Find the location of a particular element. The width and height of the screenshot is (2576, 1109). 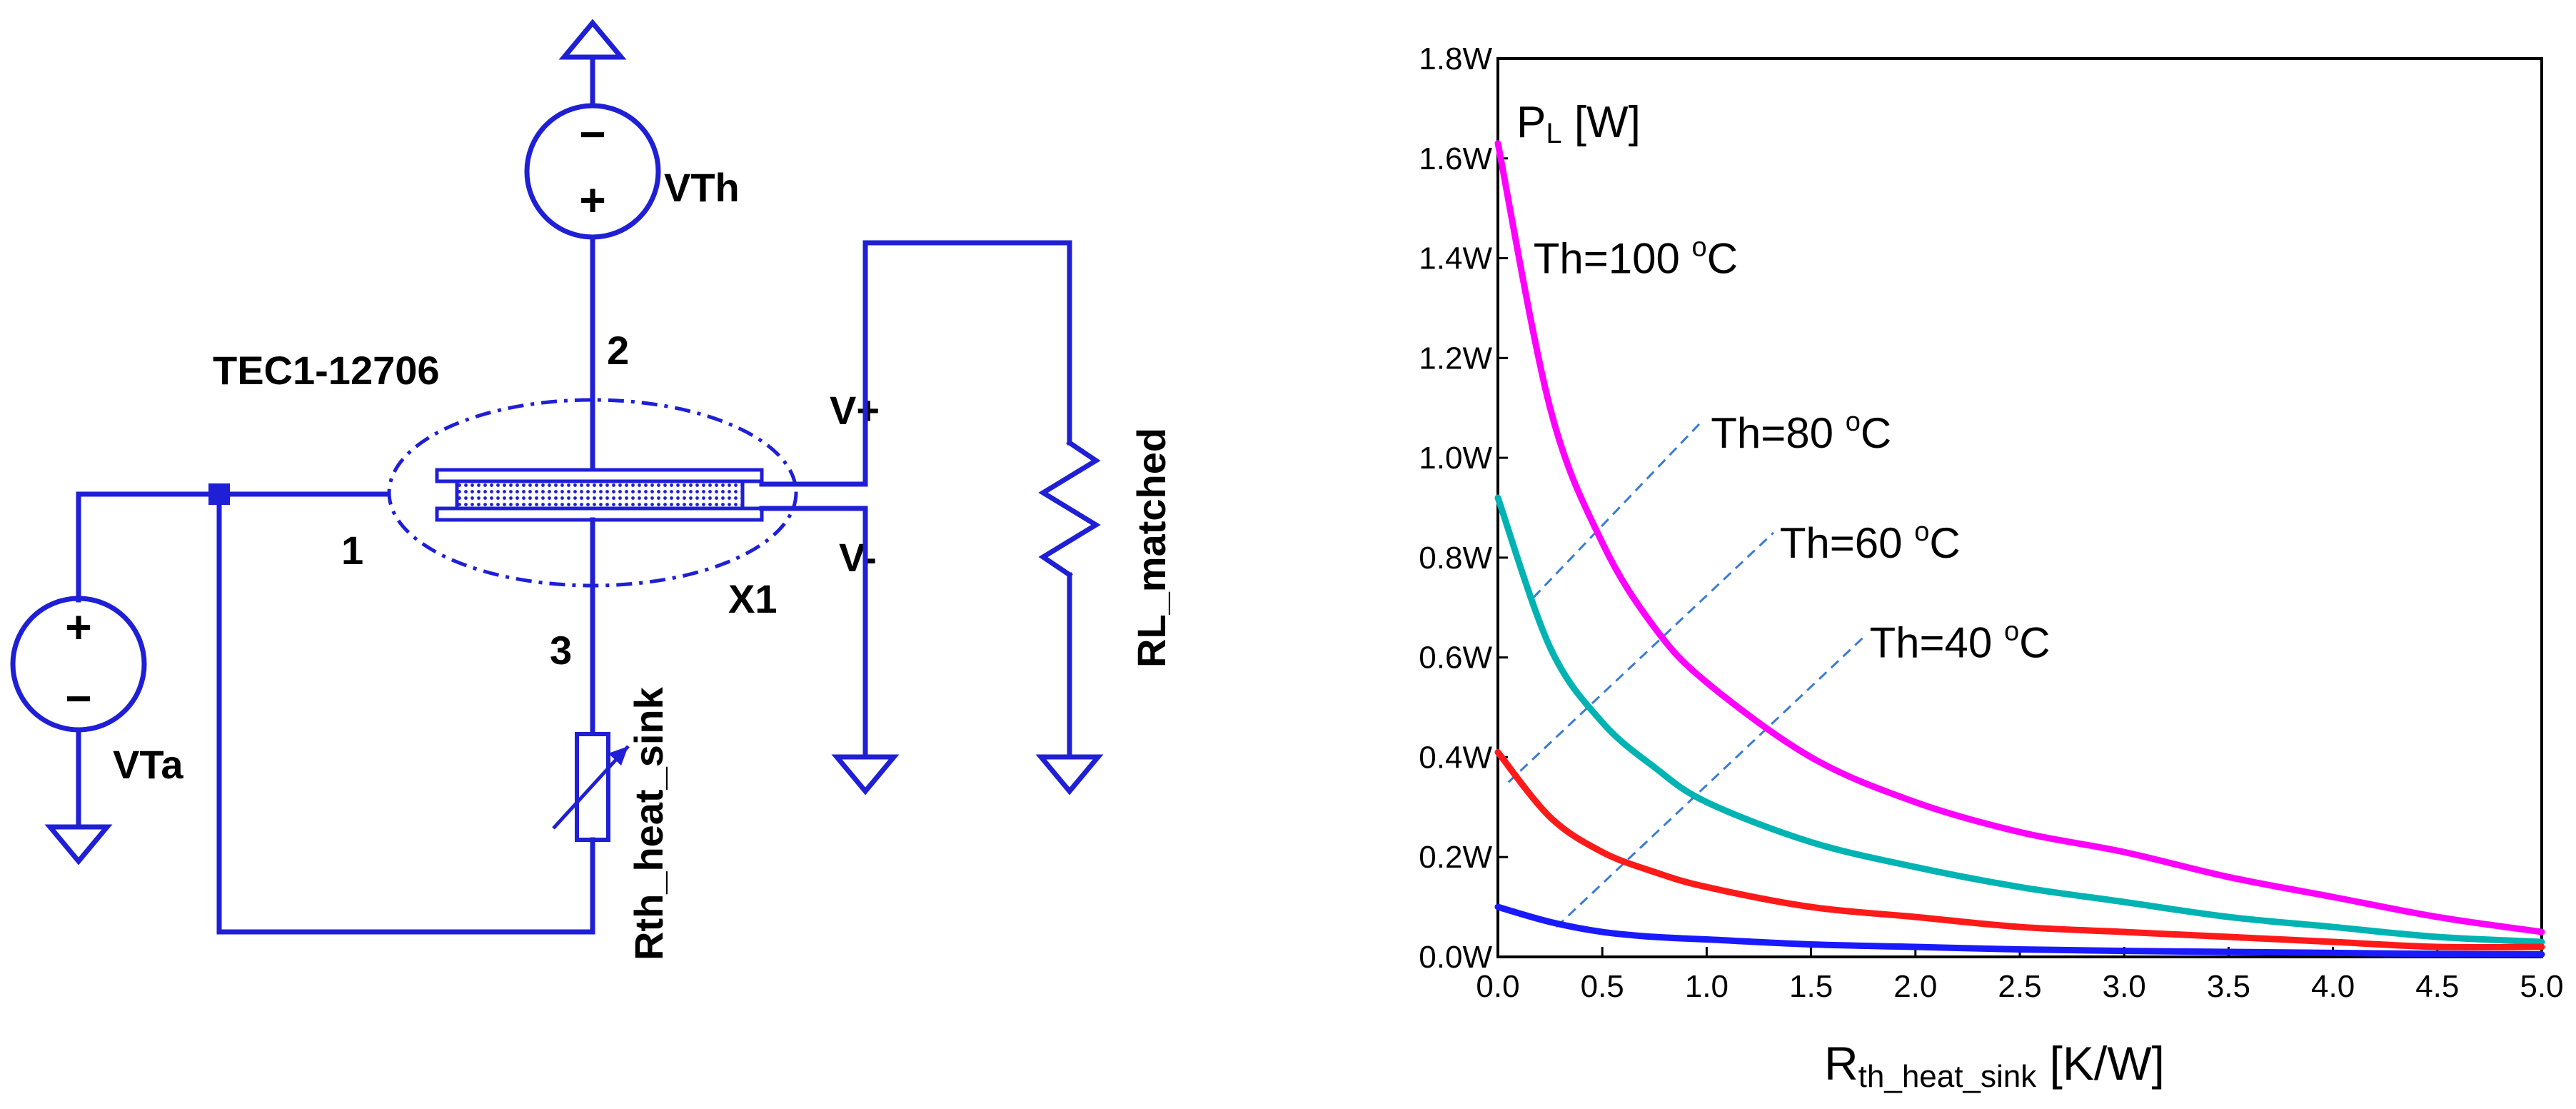

x-tick-label: 0.0 is located at coordinates (1497, 987).